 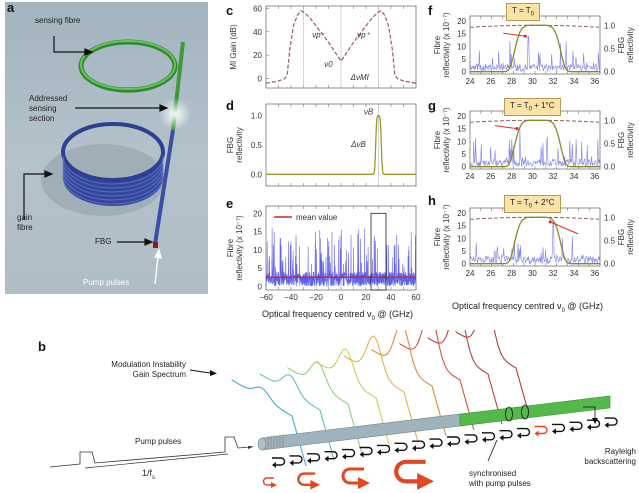 What do you see at coordinates (464, 166) in the screenshot?
I see `chart-g-ytick-left: 0` at bounding box center [464, 166].